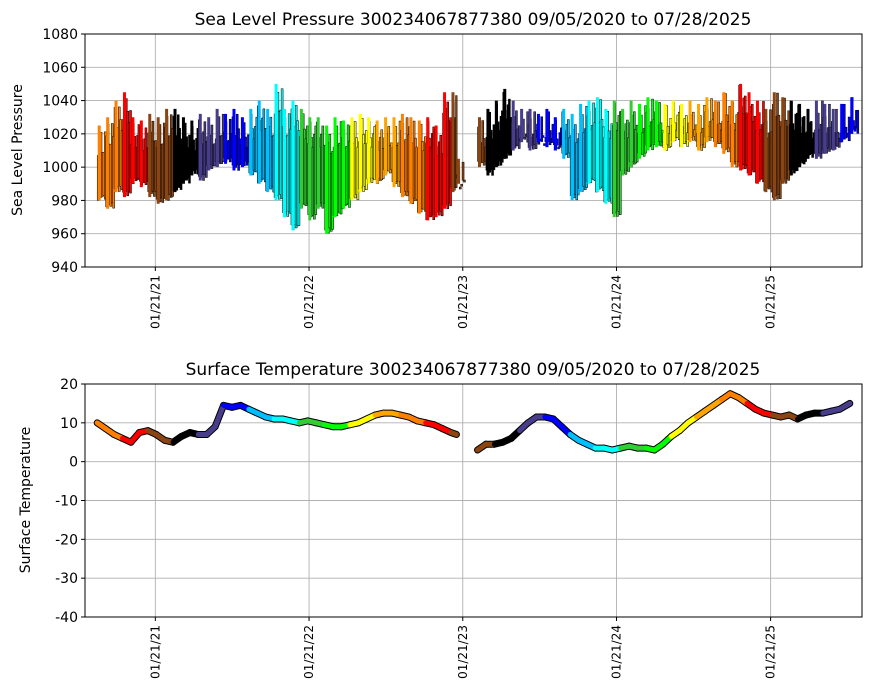 Image resolution: width=870 pixels, height=700 pixels. Describe the element at coordinates (26, 500) in the screenshot. I see `temperature-y-axis-label: Surface Temperature` at that location.